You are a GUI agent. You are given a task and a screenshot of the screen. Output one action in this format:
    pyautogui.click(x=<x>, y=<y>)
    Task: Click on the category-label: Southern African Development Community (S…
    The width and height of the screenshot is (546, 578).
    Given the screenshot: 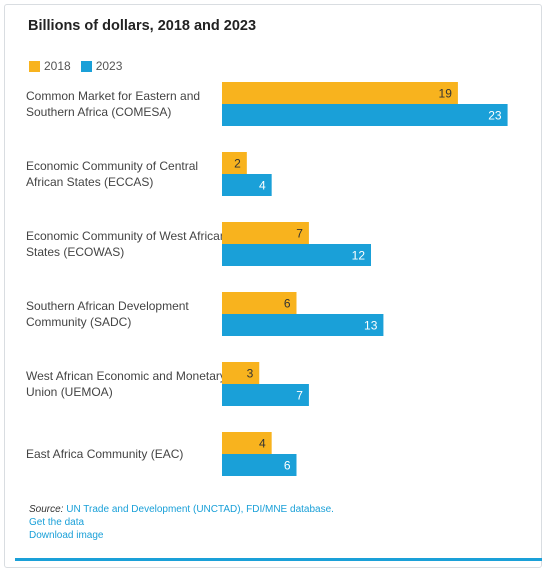 What is the action you would take?
    pyautogui.click(x=107, y=314)
    